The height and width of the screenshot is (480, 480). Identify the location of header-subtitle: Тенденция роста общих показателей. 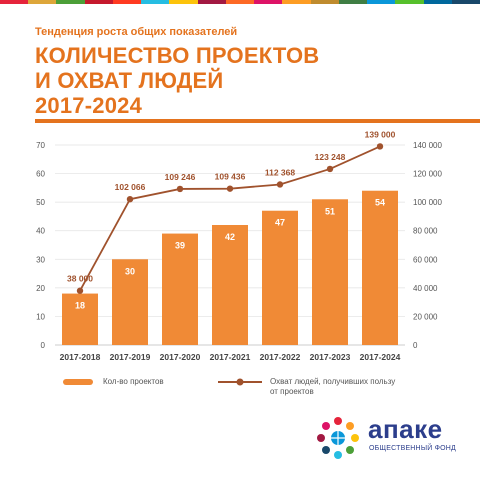
(136, 32).